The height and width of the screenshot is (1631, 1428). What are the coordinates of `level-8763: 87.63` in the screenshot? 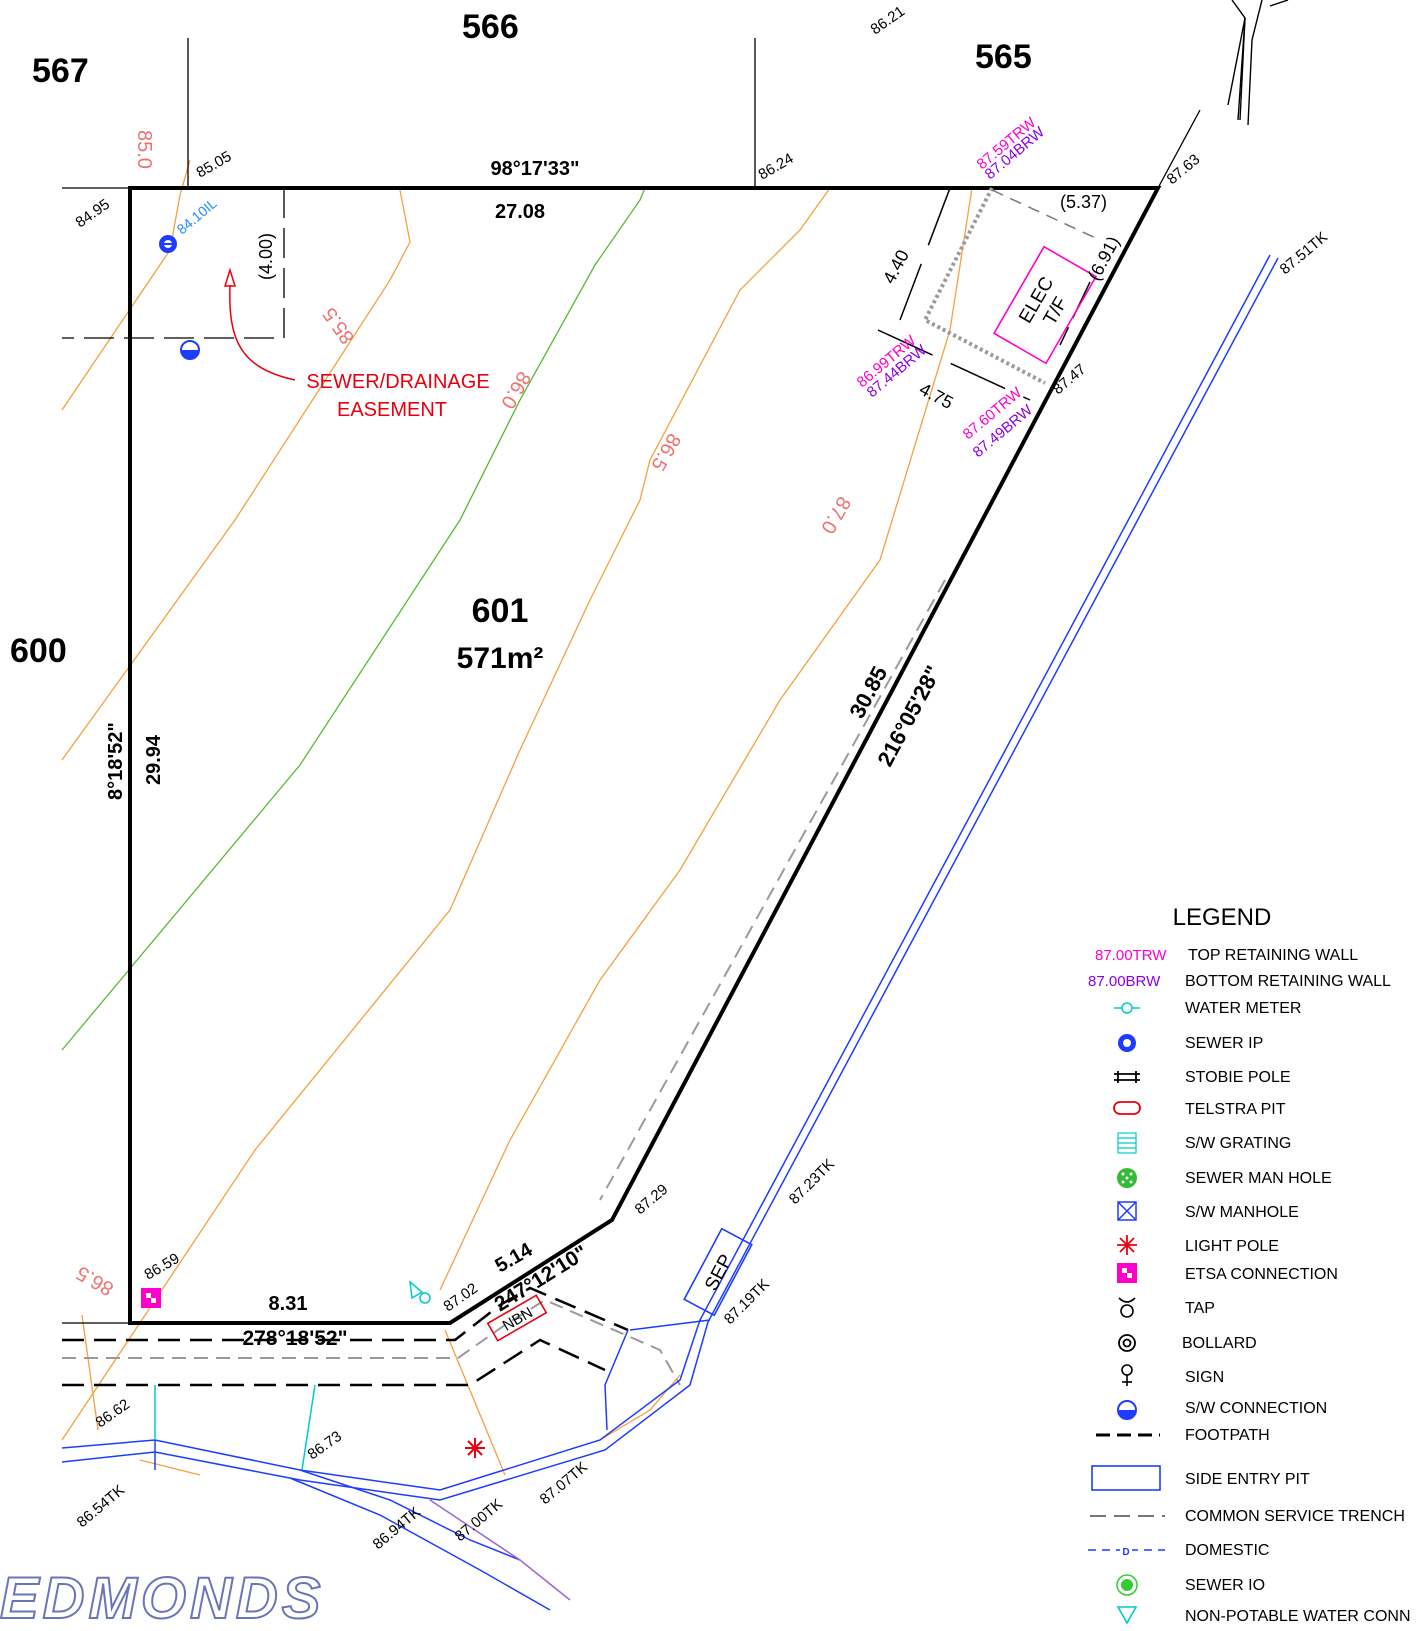 It's located at (1184, 169).